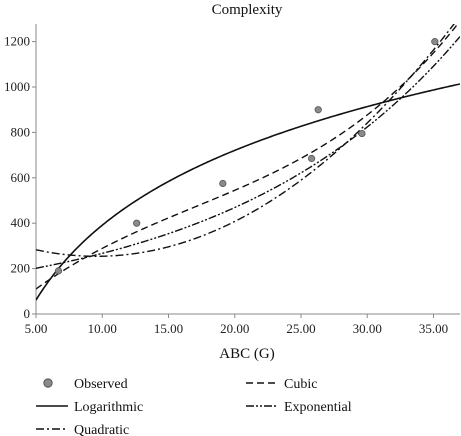 This screenshot has width=461, height=436. Describe the element at coordinates (300, 328) in the screenshot. I see `x-tick-label: 25.00` at that location.